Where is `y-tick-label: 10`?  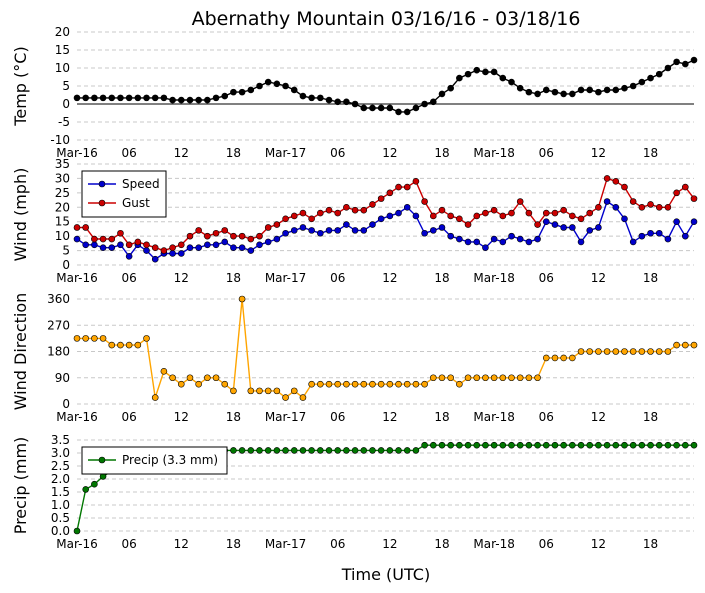
y-tick-label: 10 is located at coordinates (62, 68).